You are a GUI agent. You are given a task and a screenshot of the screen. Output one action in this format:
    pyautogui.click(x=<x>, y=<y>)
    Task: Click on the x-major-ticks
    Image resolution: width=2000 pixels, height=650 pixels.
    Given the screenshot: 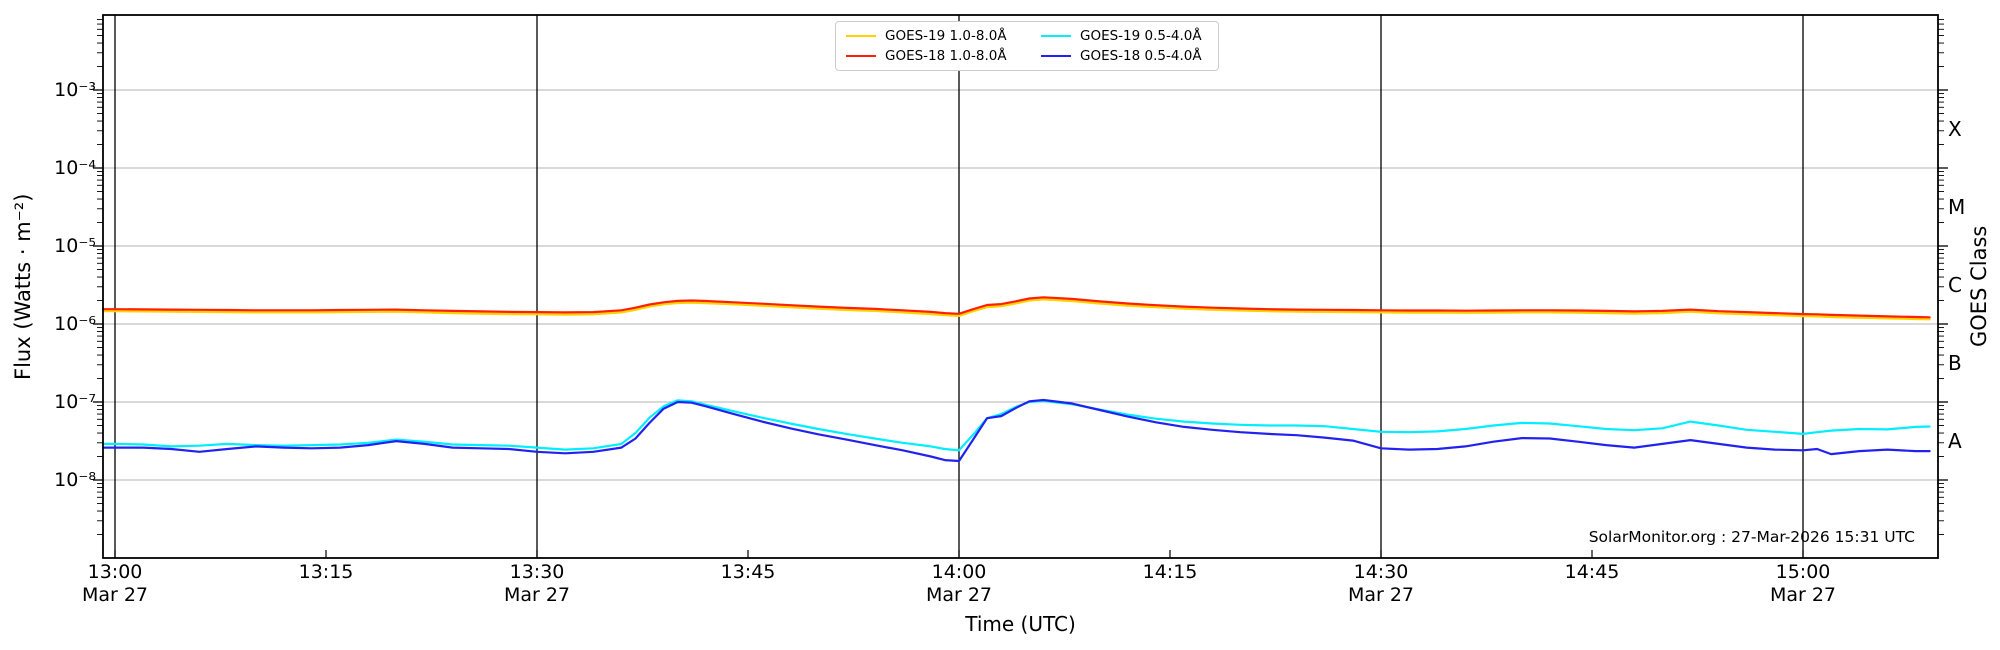 What is the action you would take?
    pyautogui.click(x=959, y=554)
    